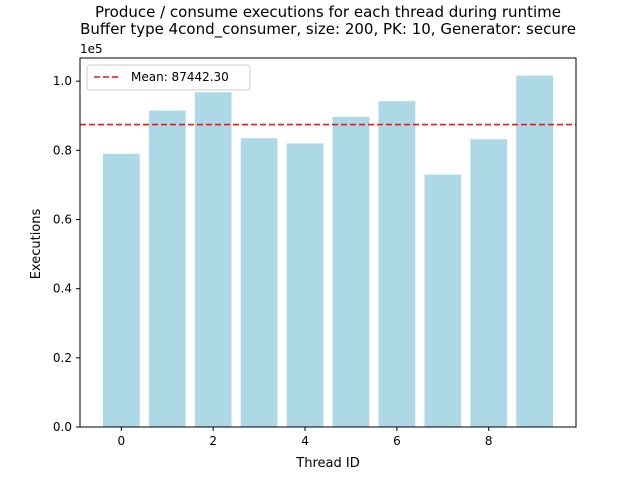 The height and width of the screenshot is (480, 640). Describe the element at coordinates (62, 220) in the screenshot. I see `y-tick-label: 0.6` at that location.